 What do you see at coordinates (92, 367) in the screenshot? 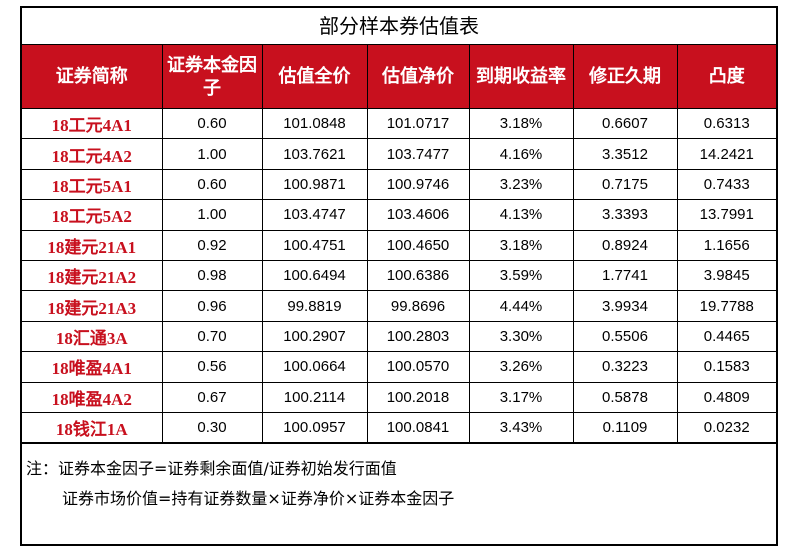
I see `cell-security-name: 18唯盈4A1` at bounding box center [92, 367].